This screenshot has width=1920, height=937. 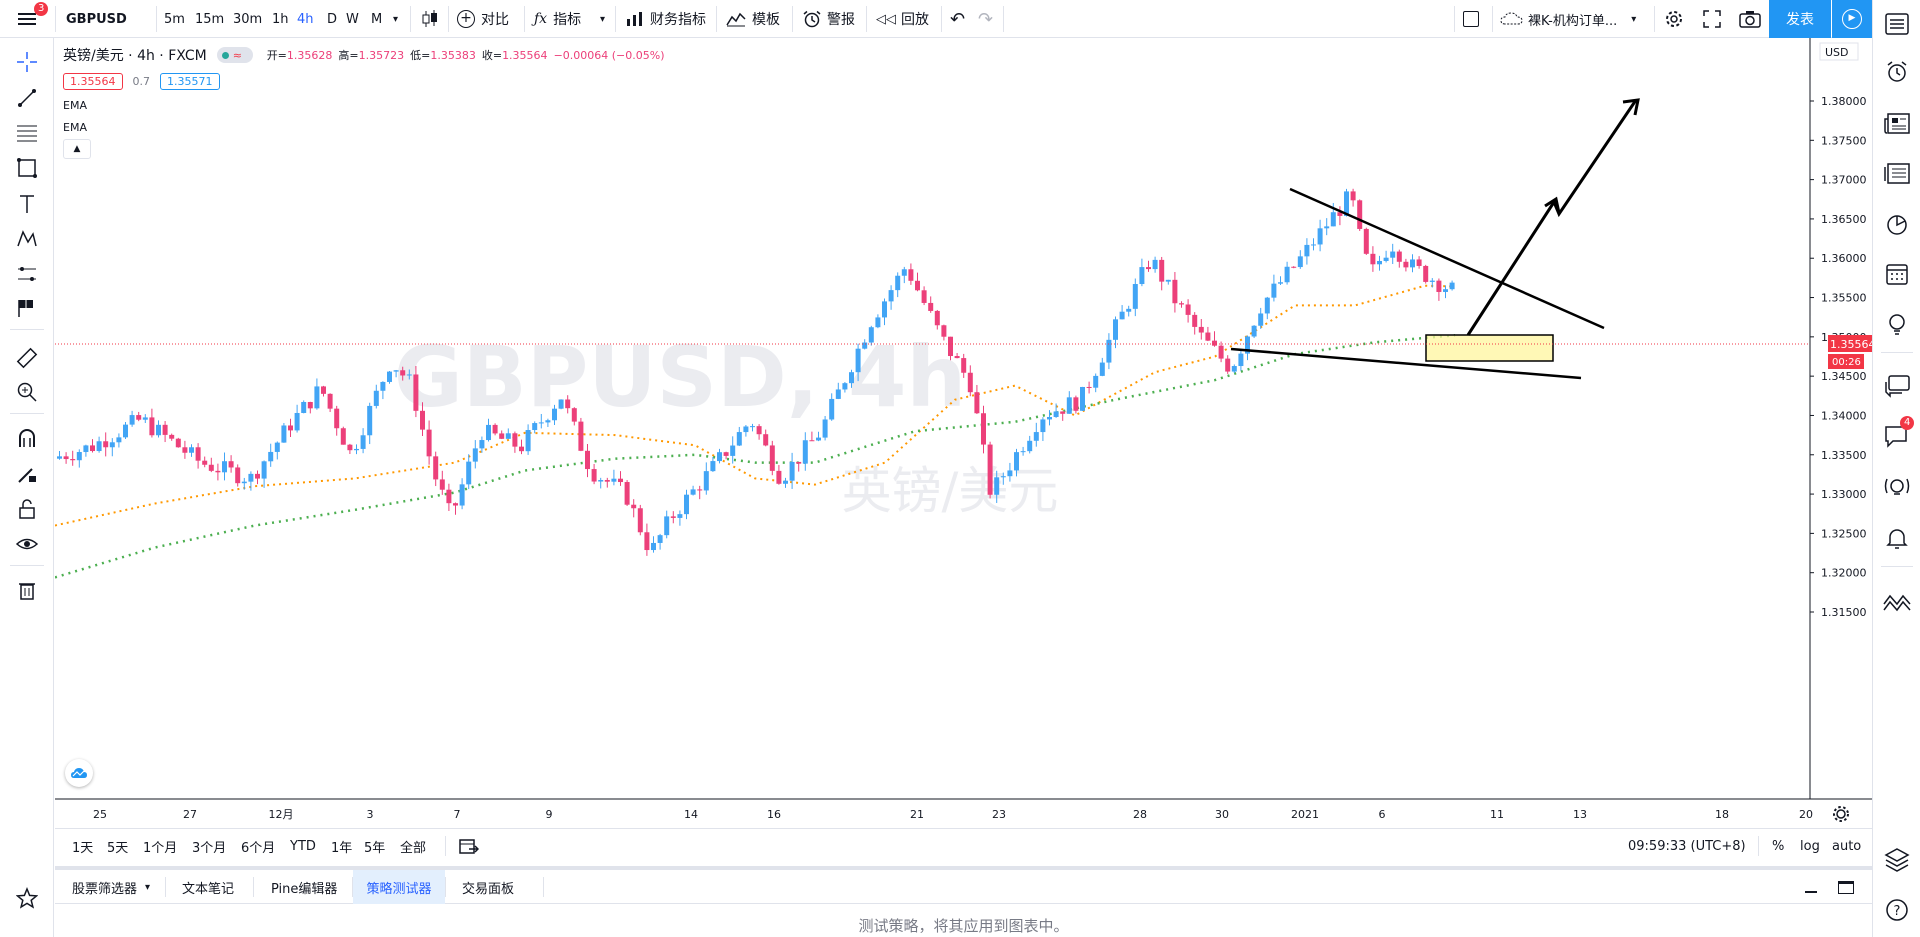 What do you see at coordinates (1852, 19) in the screenshot?
I see `publish-play-button: ▶` at bounding box center [1852, 19].